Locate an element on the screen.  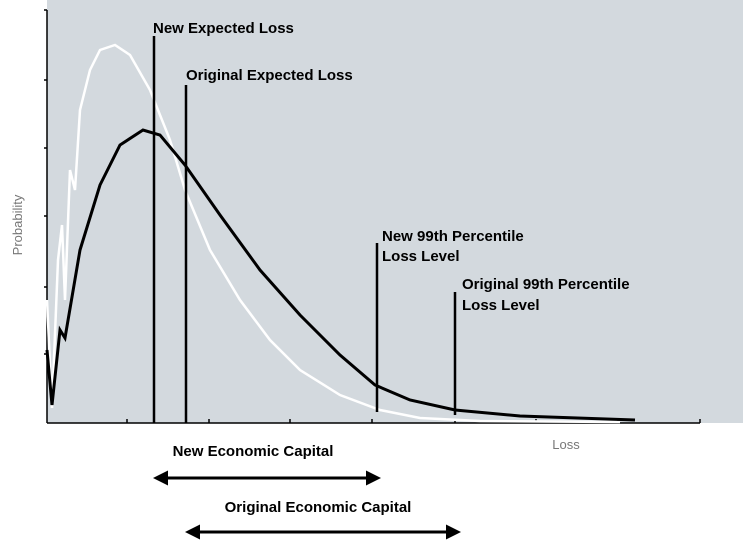
x-axis-label: Loss is located at coordinates (566, 444).